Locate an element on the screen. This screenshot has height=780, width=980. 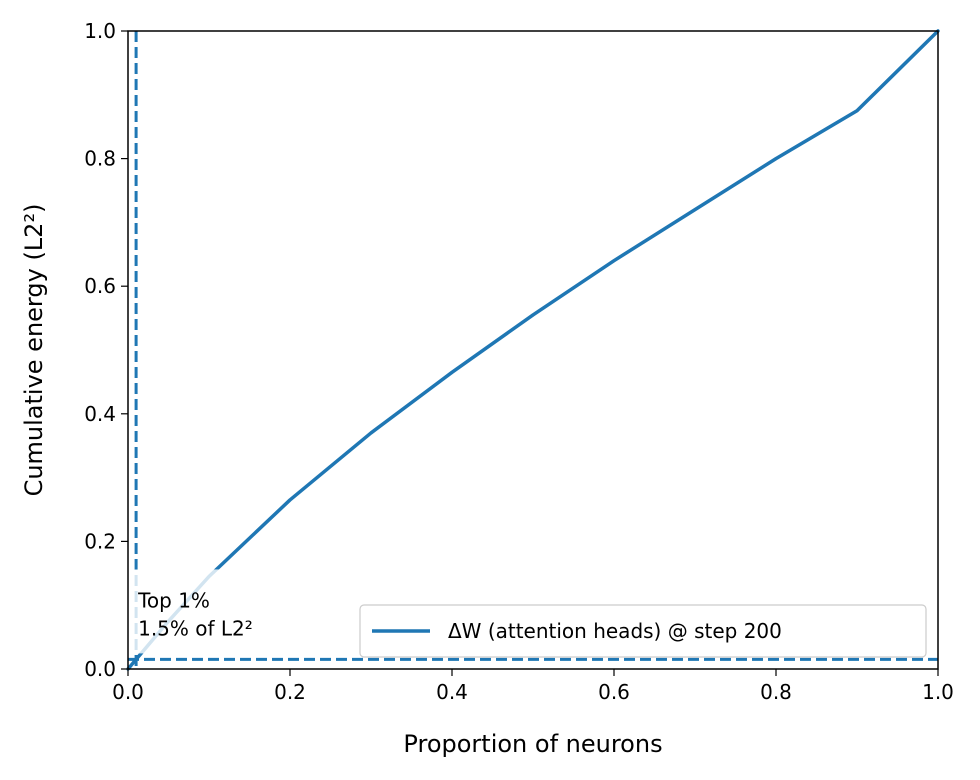
x-tick-label: 0.0 is located at coordinates (128, 692).